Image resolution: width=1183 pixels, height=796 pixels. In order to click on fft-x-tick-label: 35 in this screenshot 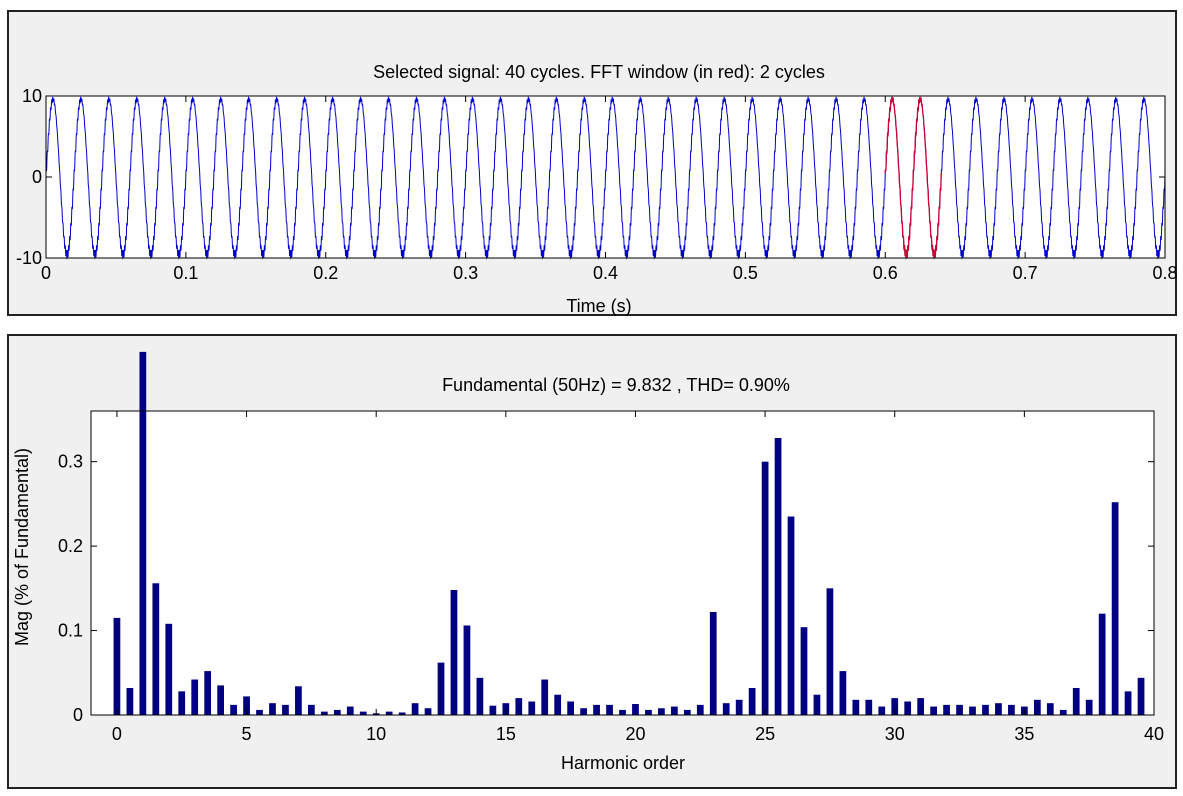, I will do `click(1024, 734)`.